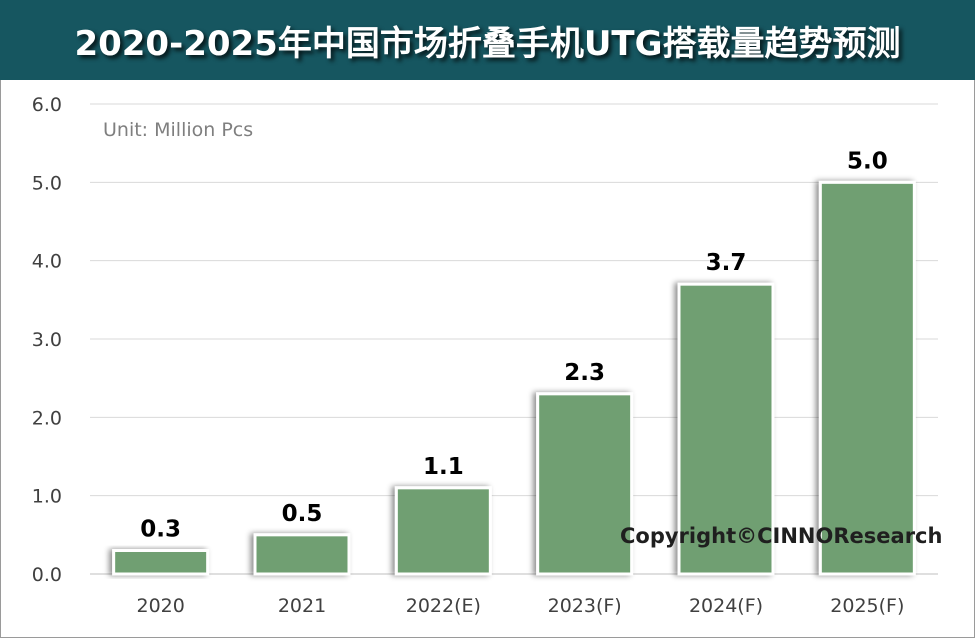  What do you see at coordinates (443, 467) in the screenshot?
I see `data-label: 1.1` at bounding box center [443, 467].